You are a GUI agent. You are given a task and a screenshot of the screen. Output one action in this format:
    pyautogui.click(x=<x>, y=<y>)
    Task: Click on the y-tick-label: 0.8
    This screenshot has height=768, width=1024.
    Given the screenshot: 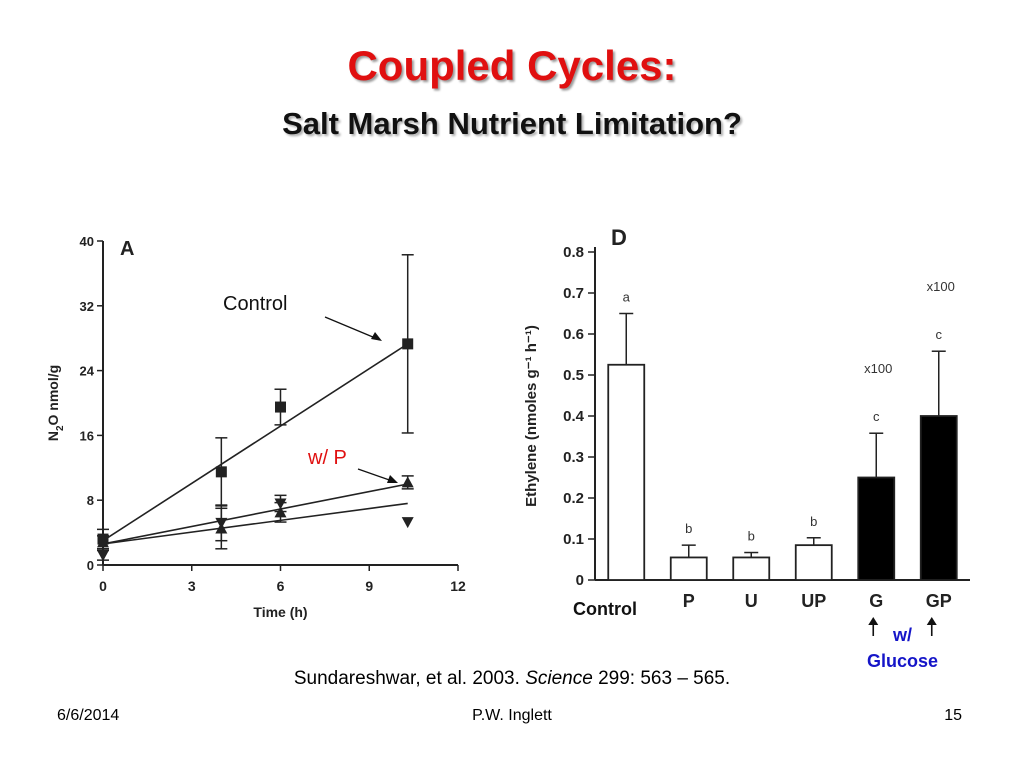 What is the action you would take?
    pyautogui.click(x=573, y=252)
    